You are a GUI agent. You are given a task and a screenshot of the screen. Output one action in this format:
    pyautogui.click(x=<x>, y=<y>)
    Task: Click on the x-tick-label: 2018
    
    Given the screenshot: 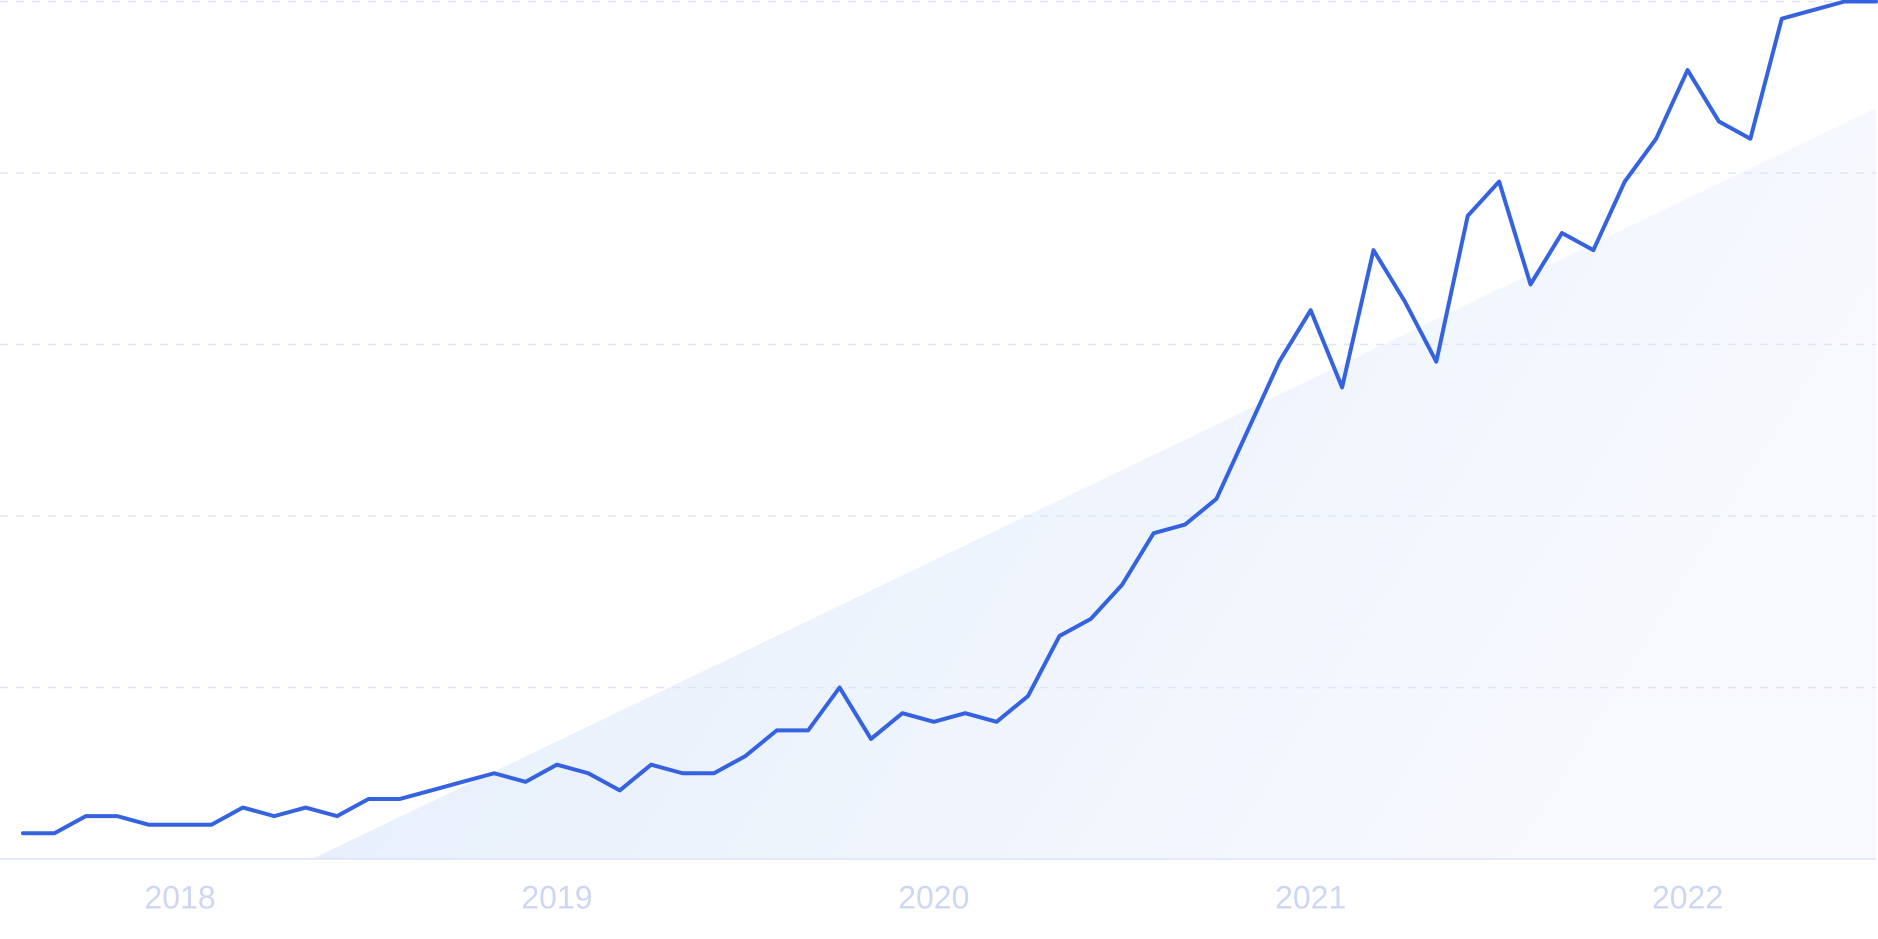 What is the action you would take?
    pyautogui.click(x=179, y=897)
    